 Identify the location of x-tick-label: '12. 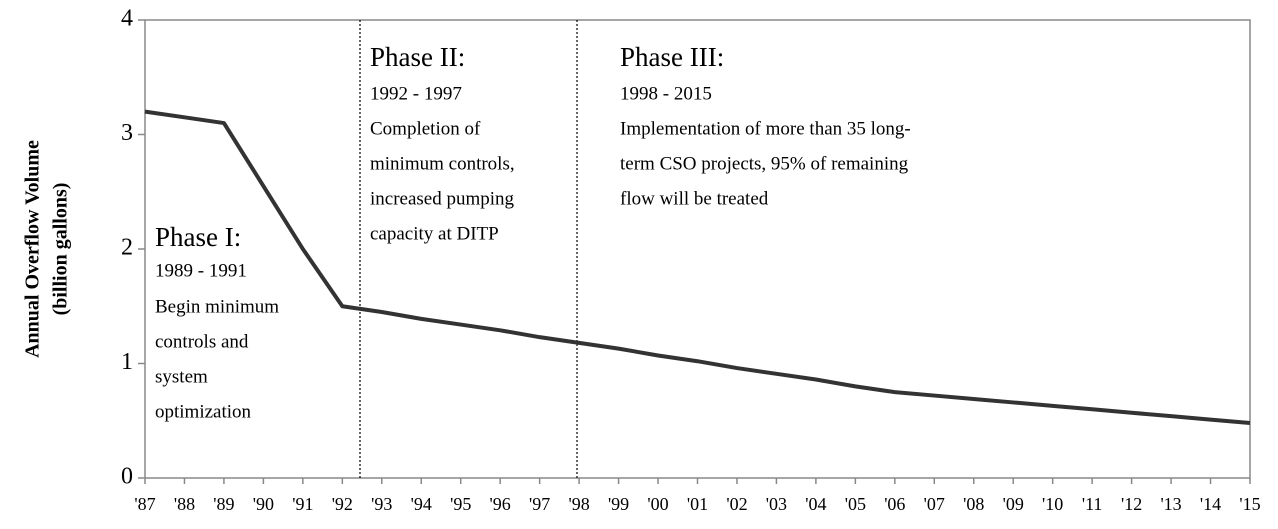
(1131, 504).